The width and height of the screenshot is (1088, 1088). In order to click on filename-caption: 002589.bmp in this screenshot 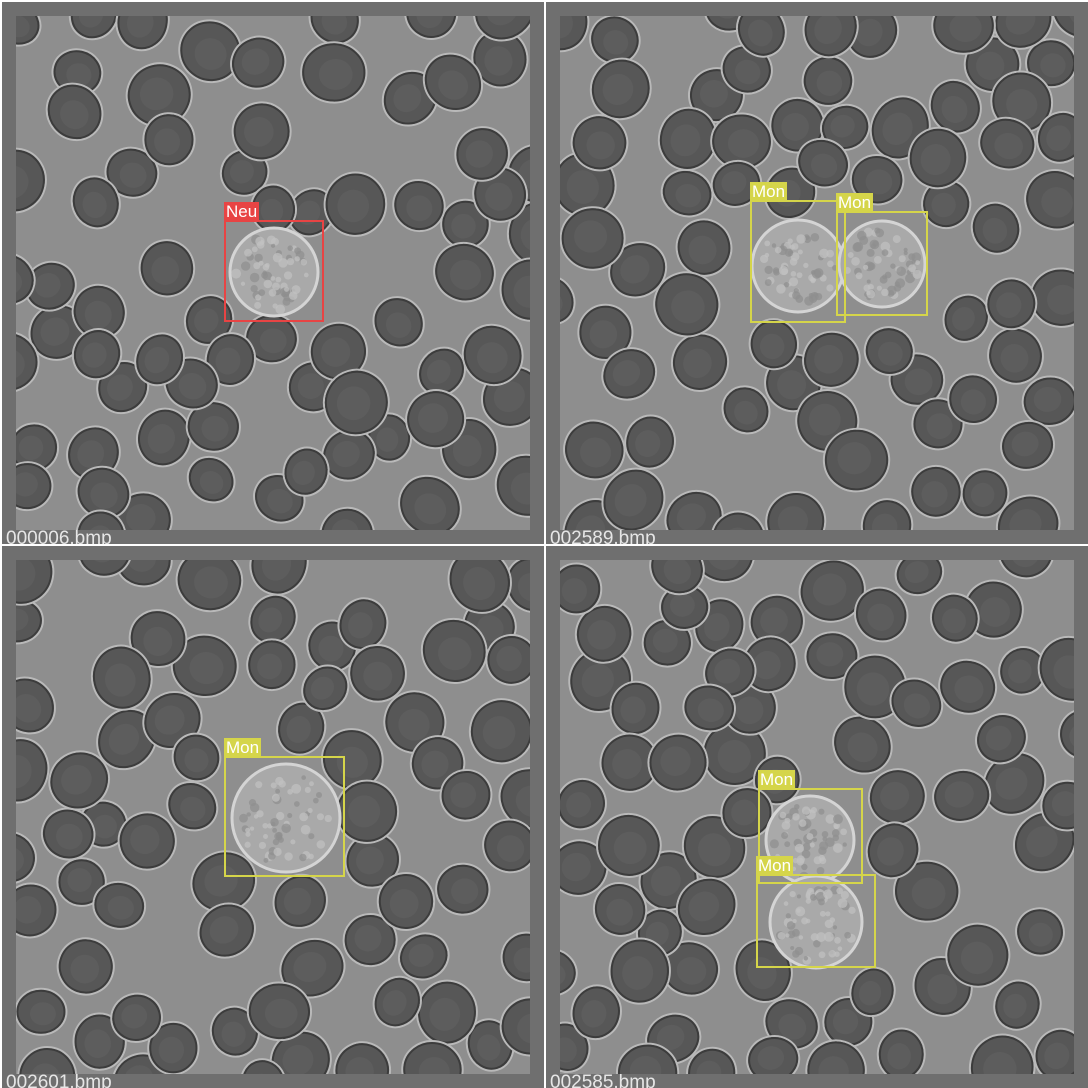, I will do `click(603, 536)`.